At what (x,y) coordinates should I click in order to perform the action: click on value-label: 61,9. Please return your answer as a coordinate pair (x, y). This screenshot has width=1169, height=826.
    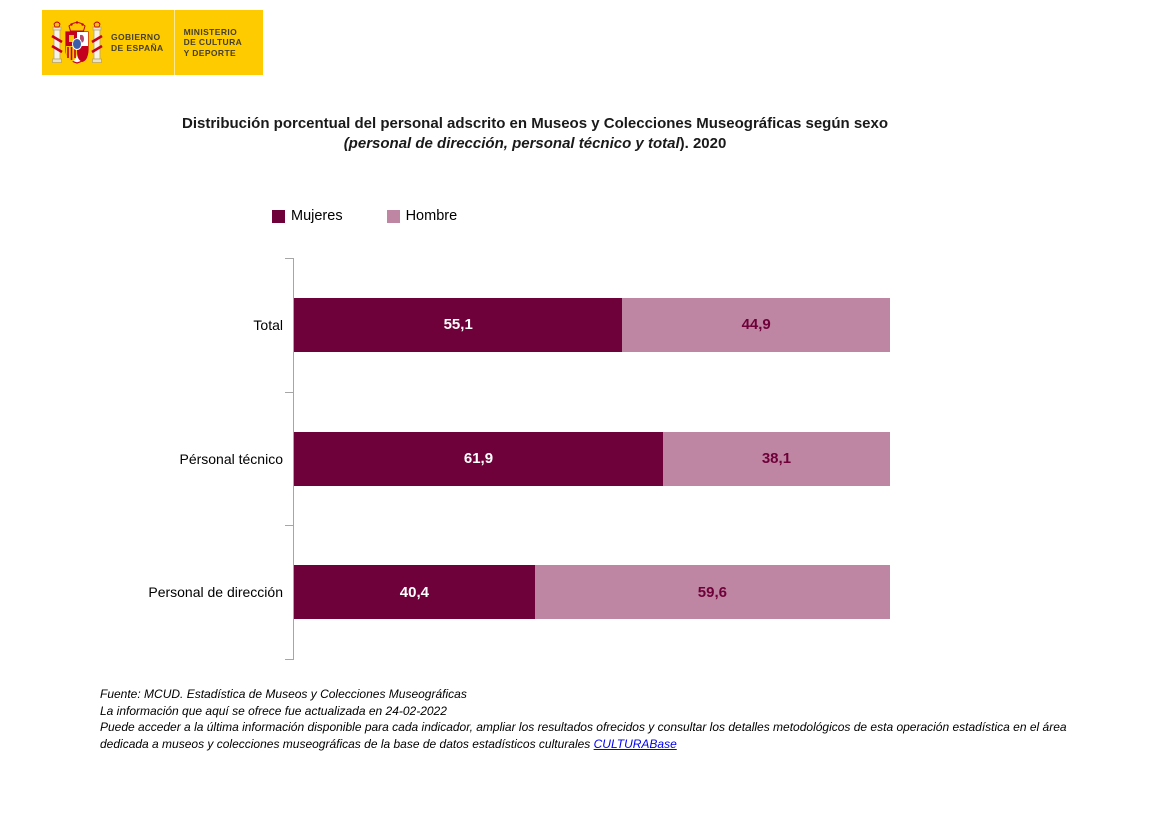
    Looking at the image, I should click on (478, 458).